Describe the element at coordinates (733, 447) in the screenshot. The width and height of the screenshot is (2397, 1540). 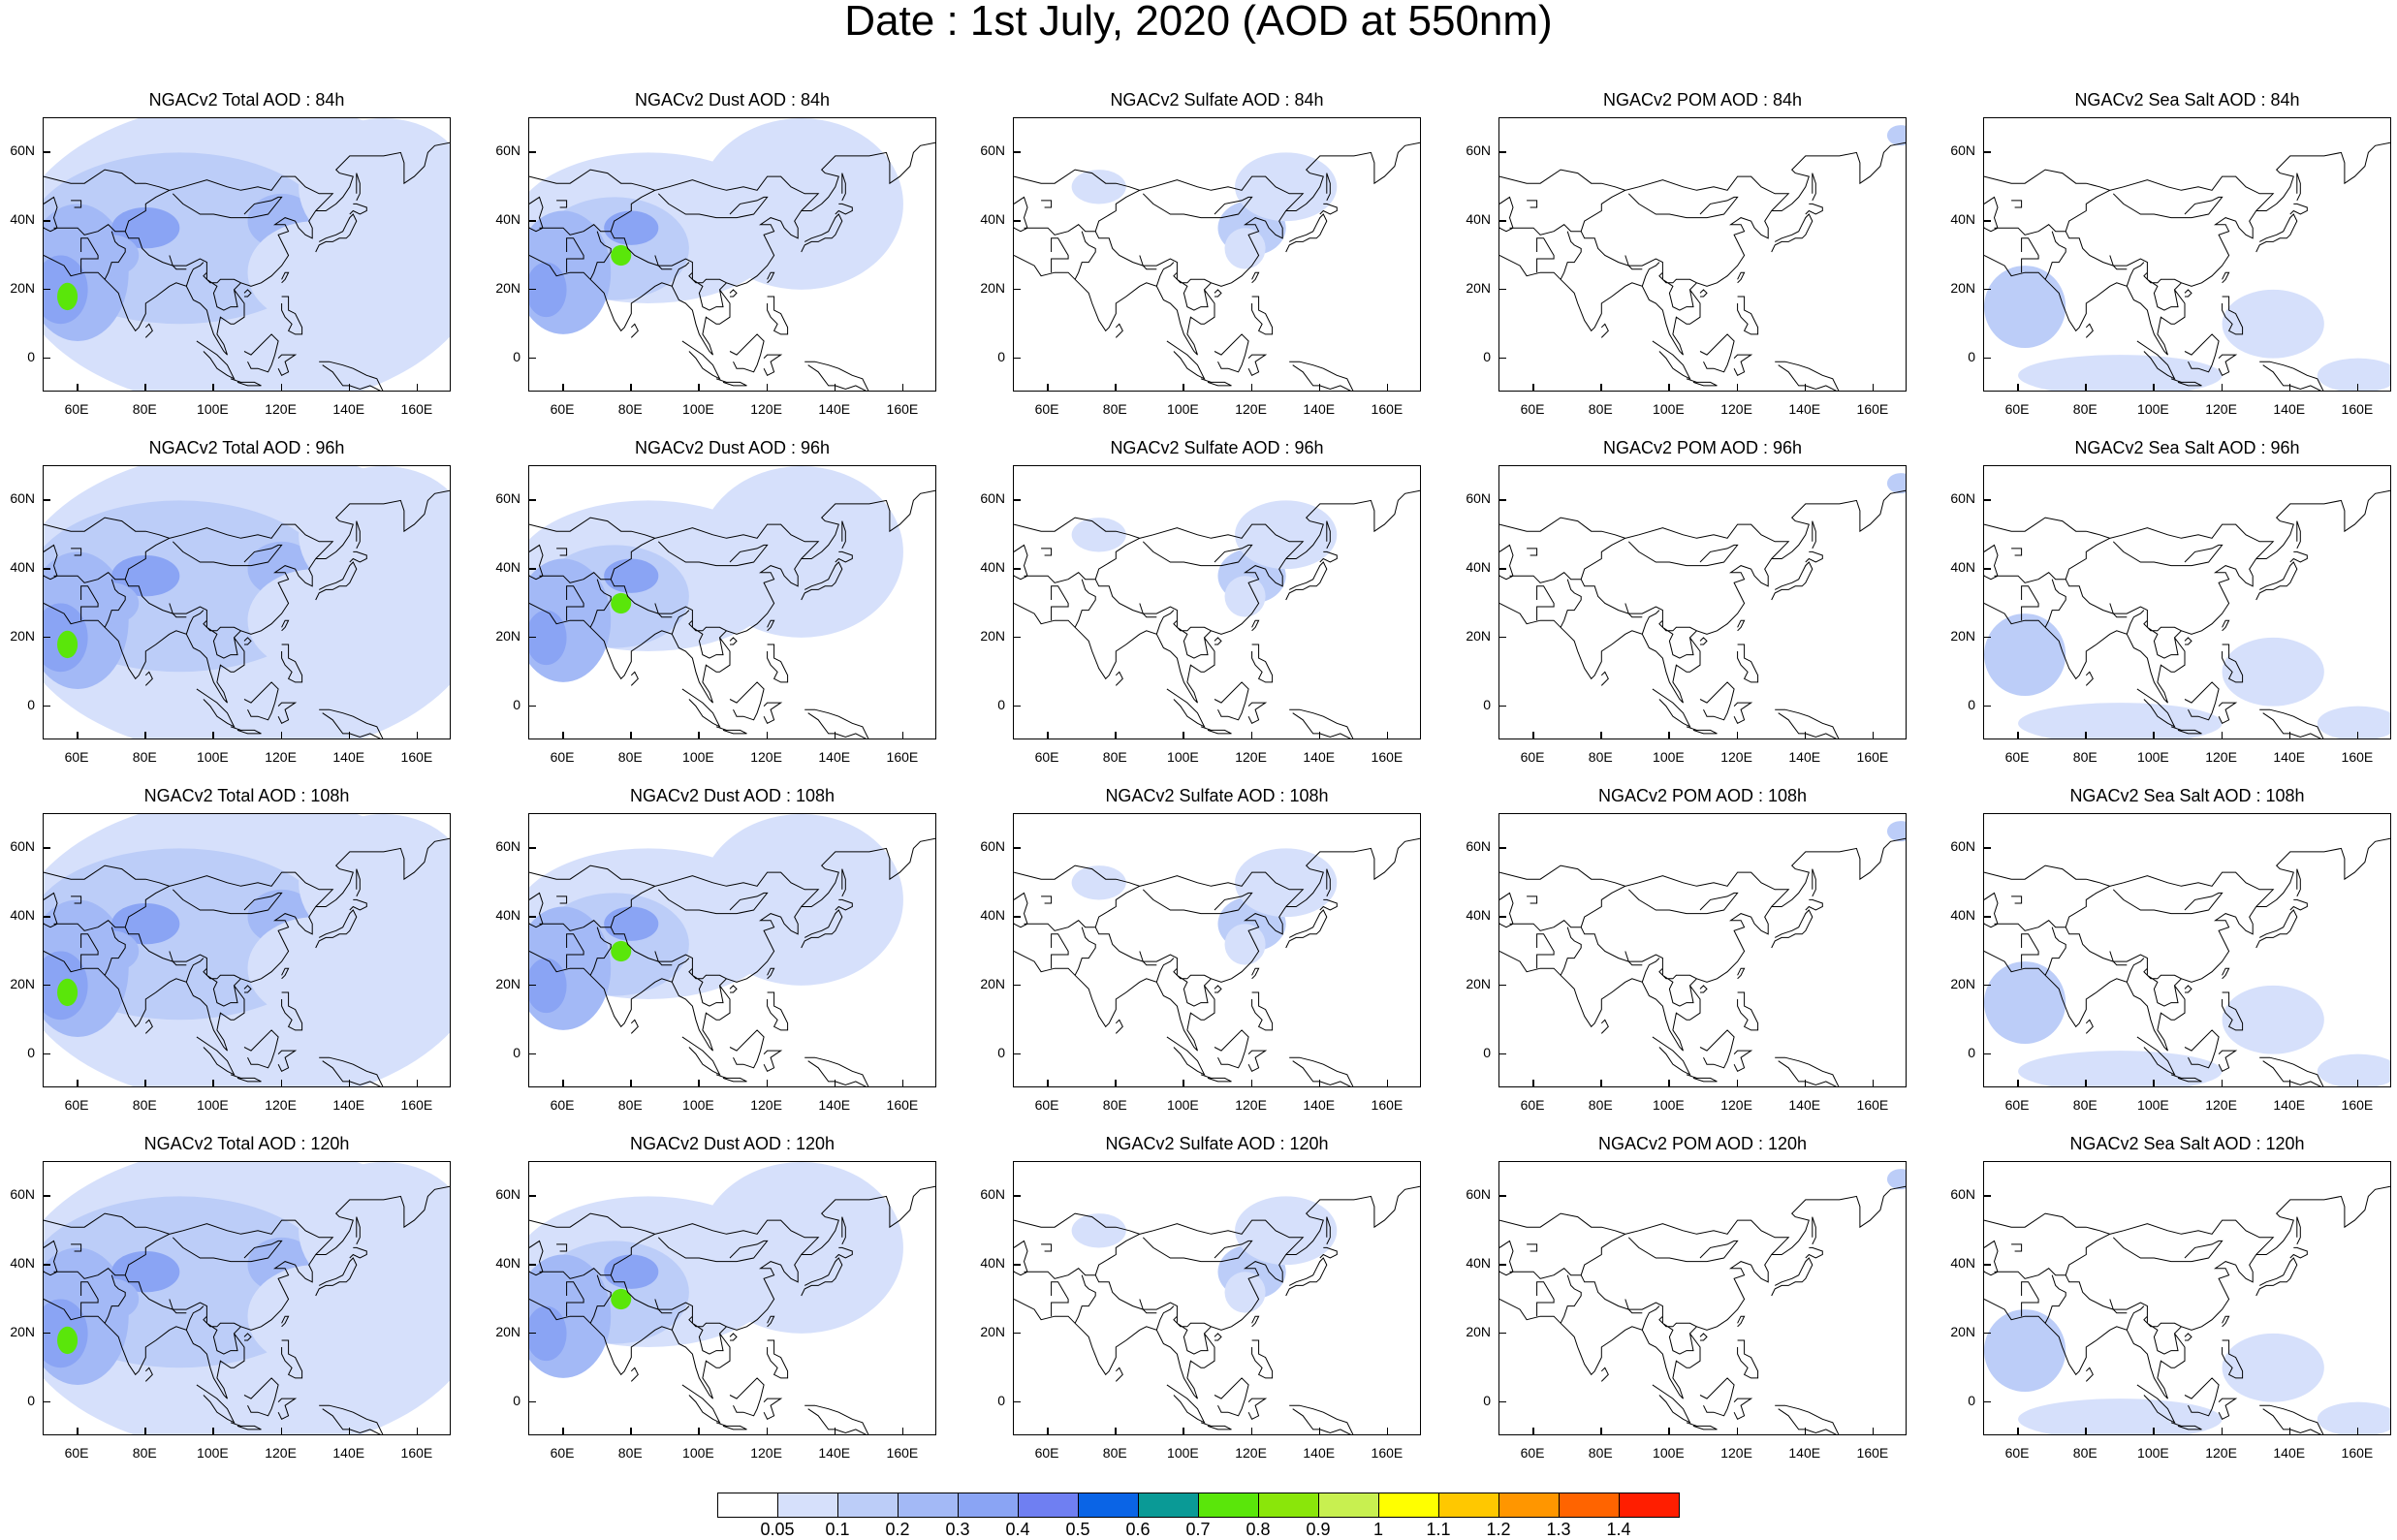
I see `panel-title: NGACv2 Dust AOD : 96h` at that location.